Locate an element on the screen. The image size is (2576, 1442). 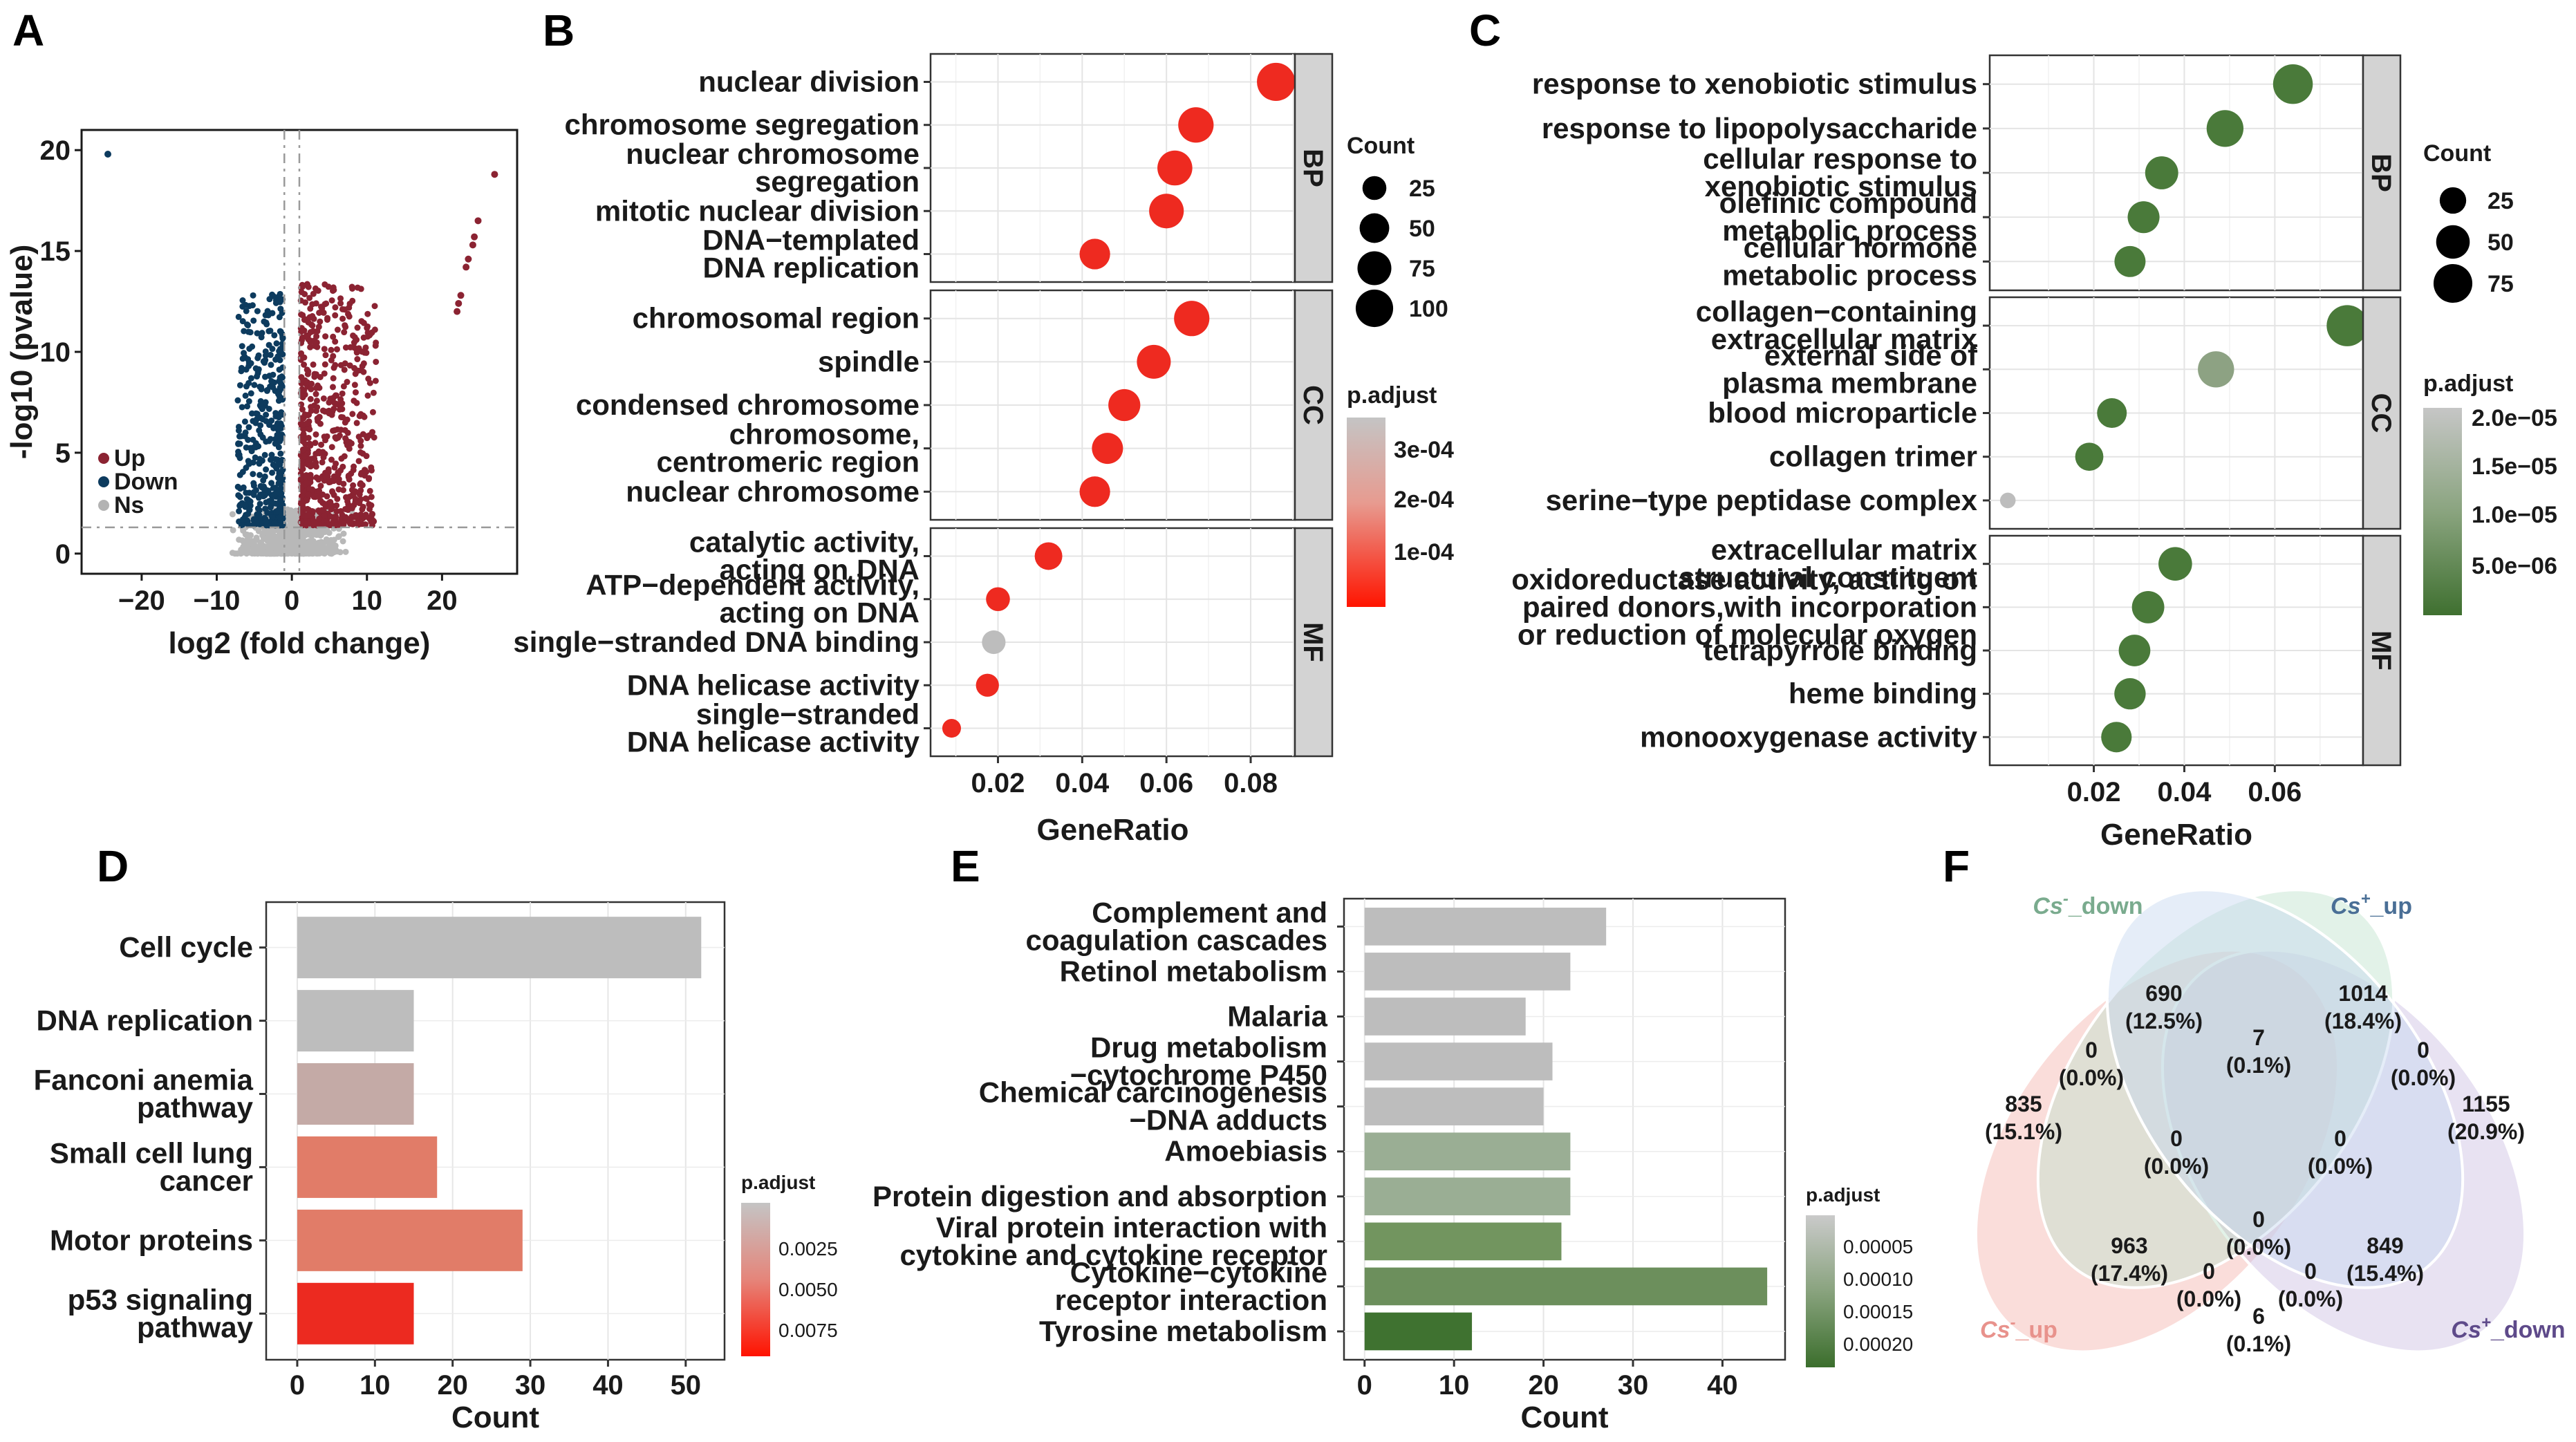
color-legend: p.adjust 3e-04 2e-04 1e-04 is located at coordinates (1400, 495).